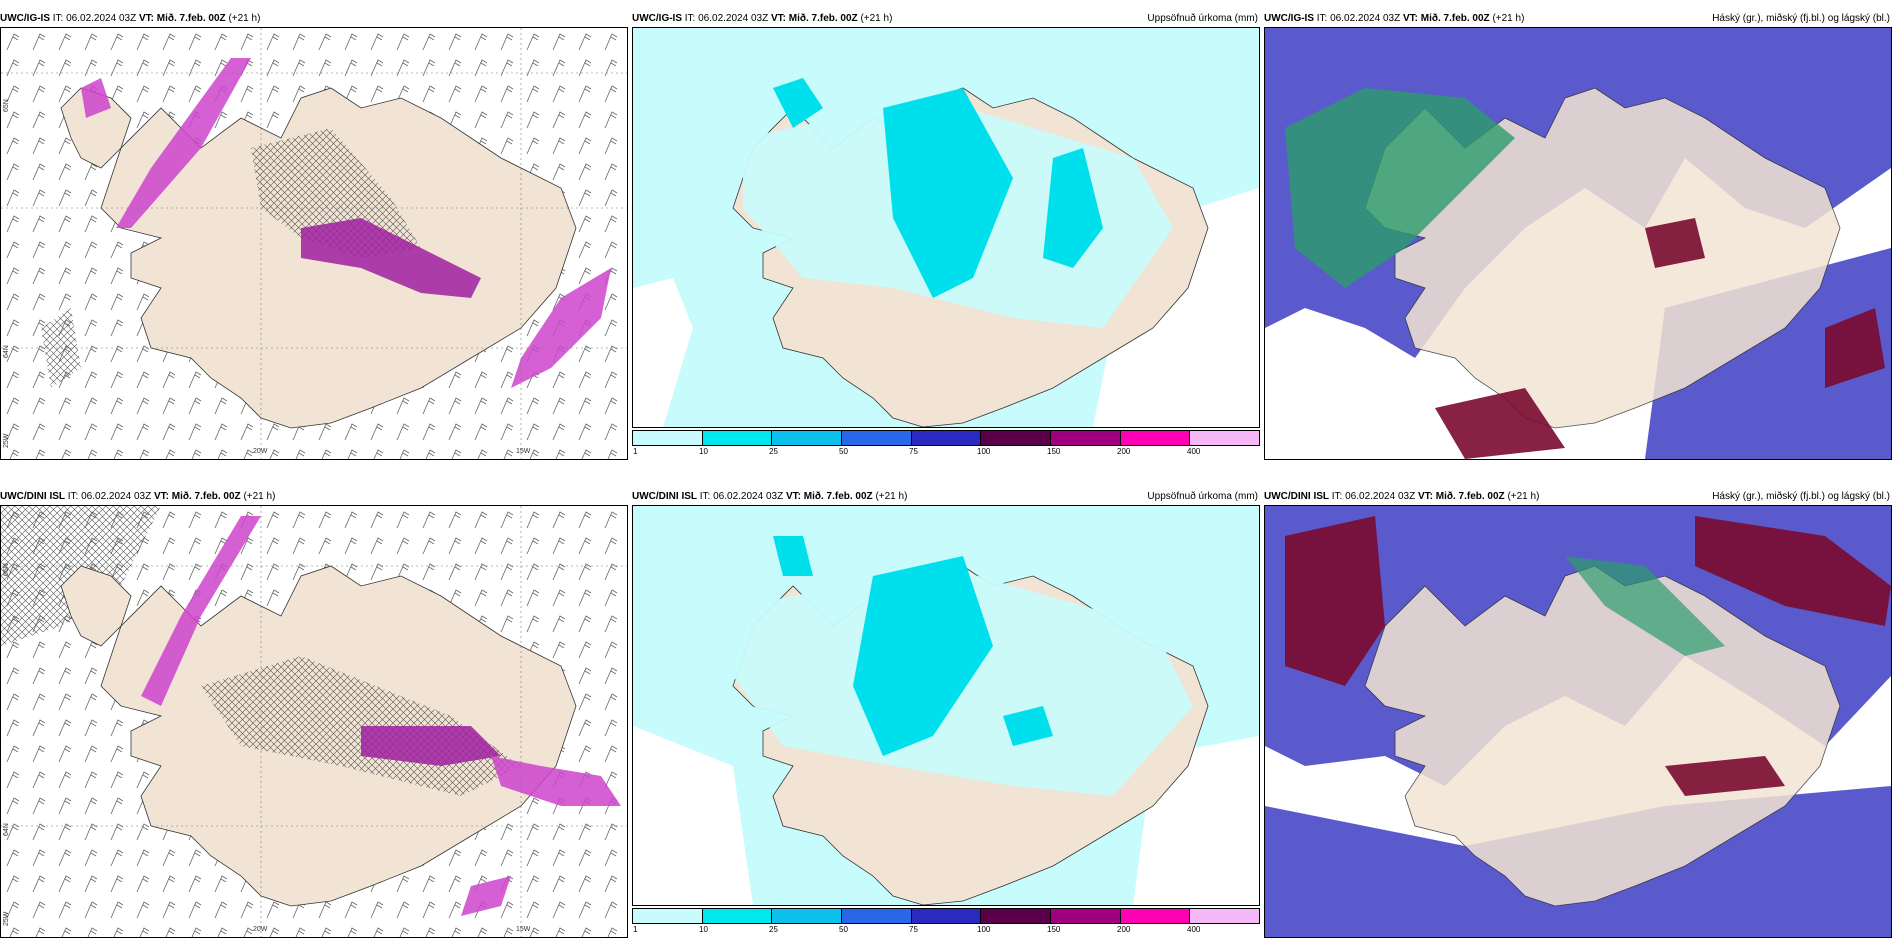 The width and height of the screenshot is (1900, 950). What do you see at coordinates (635, 451) in the screenshot?
I see `colorbar-tick: 1` at bounding box center [635, 451].